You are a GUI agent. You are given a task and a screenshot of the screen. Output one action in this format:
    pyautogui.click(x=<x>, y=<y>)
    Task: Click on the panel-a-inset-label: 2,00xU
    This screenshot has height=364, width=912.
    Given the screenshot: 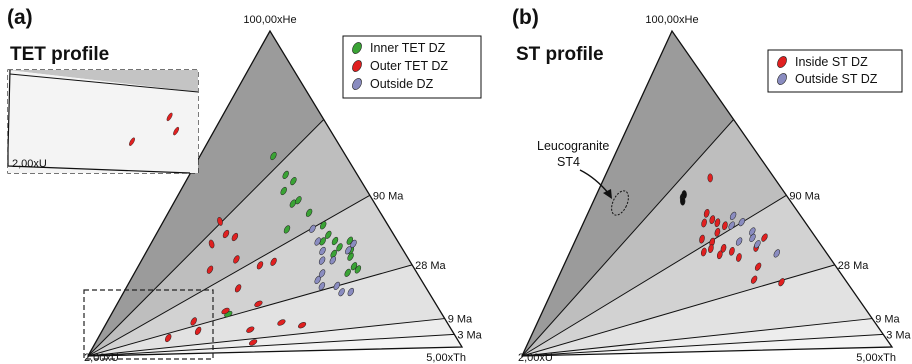 What is the action you would take?
    pyautogui.click(x=29, y=164)
    